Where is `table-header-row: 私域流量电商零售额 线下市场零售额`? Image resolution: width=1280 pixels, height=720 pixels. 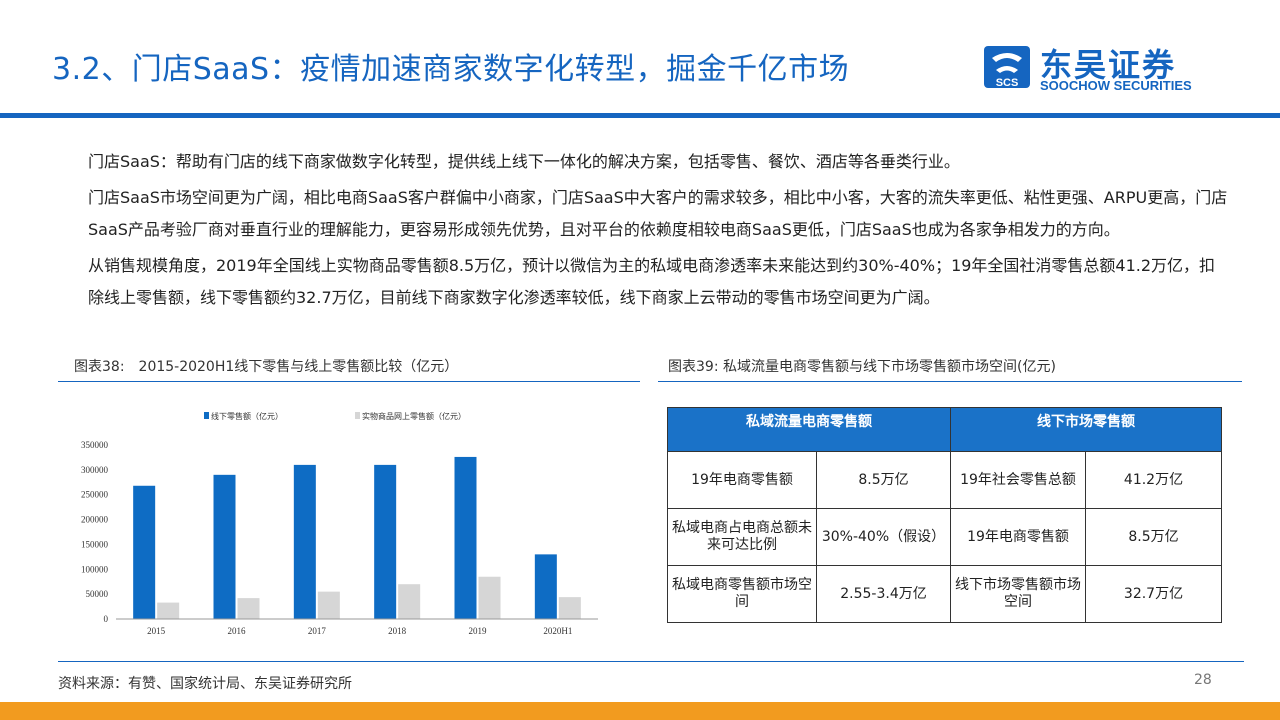 table-header-row: 私域流量电商零售额 线下市场零售额 is located at coordinates (944, 429).